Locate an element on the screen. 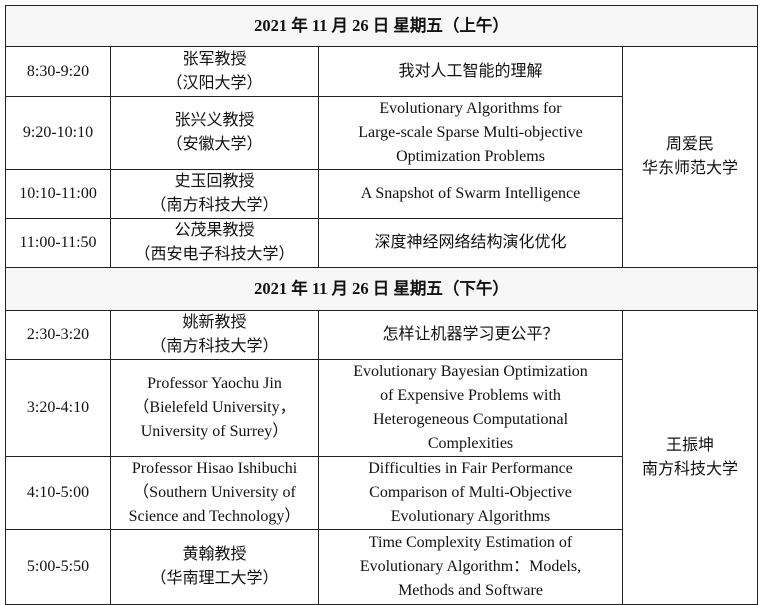 The width and height of the screenshot is (760, 605). speaker-cell: 黄翰教授 （华南理工大学） is located at coordinates (214, 567).